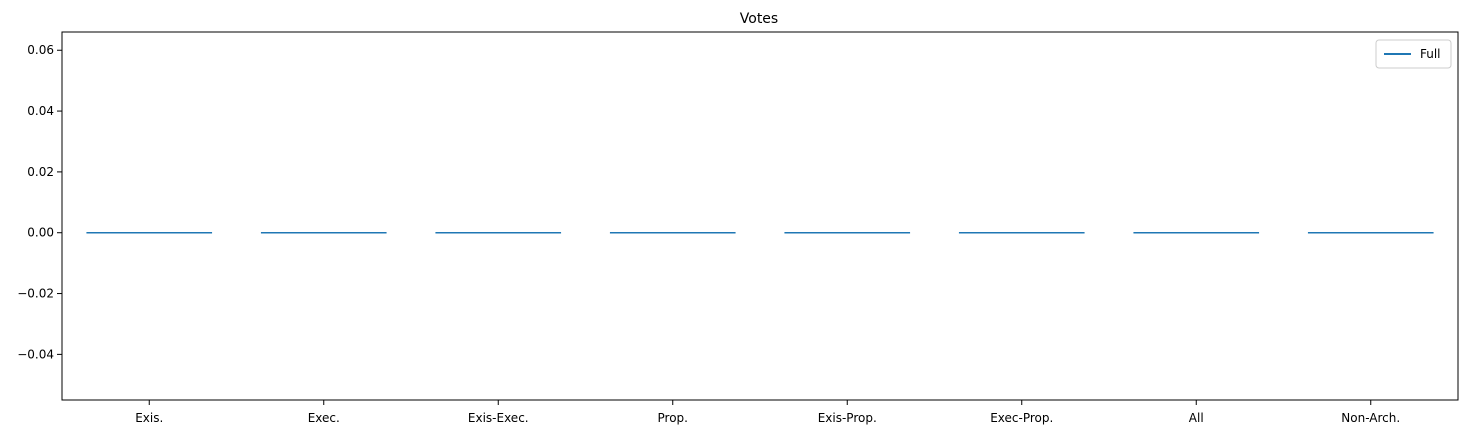  What do you see at coordinates (149, 418) in the screenshot?
I see `x-tick-label: Exis.` at bounding box center [149, 418].